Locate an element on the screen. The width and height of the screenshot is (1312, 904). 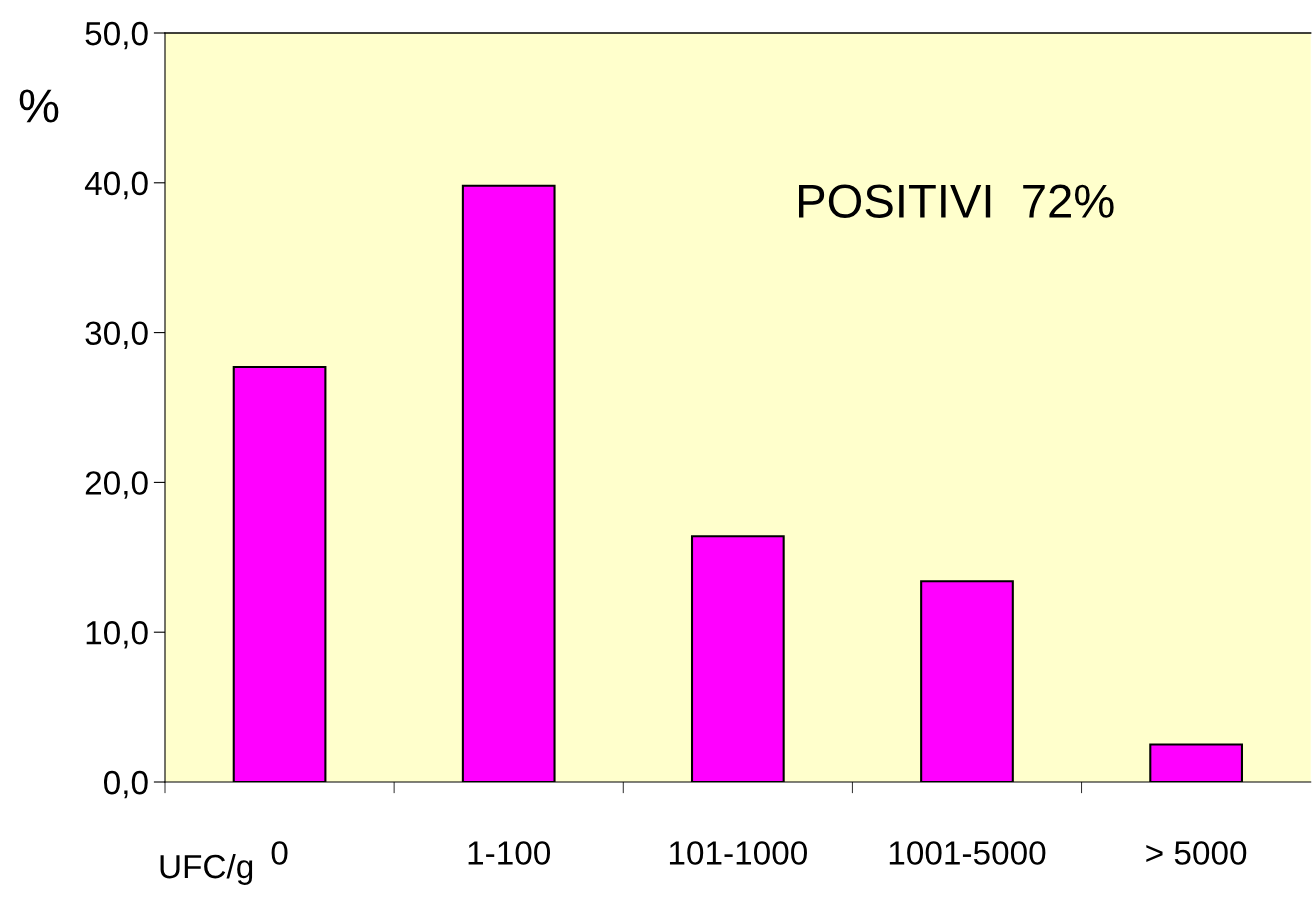
annotation: POSITIVI 72% is located at coordinates (956, 201).